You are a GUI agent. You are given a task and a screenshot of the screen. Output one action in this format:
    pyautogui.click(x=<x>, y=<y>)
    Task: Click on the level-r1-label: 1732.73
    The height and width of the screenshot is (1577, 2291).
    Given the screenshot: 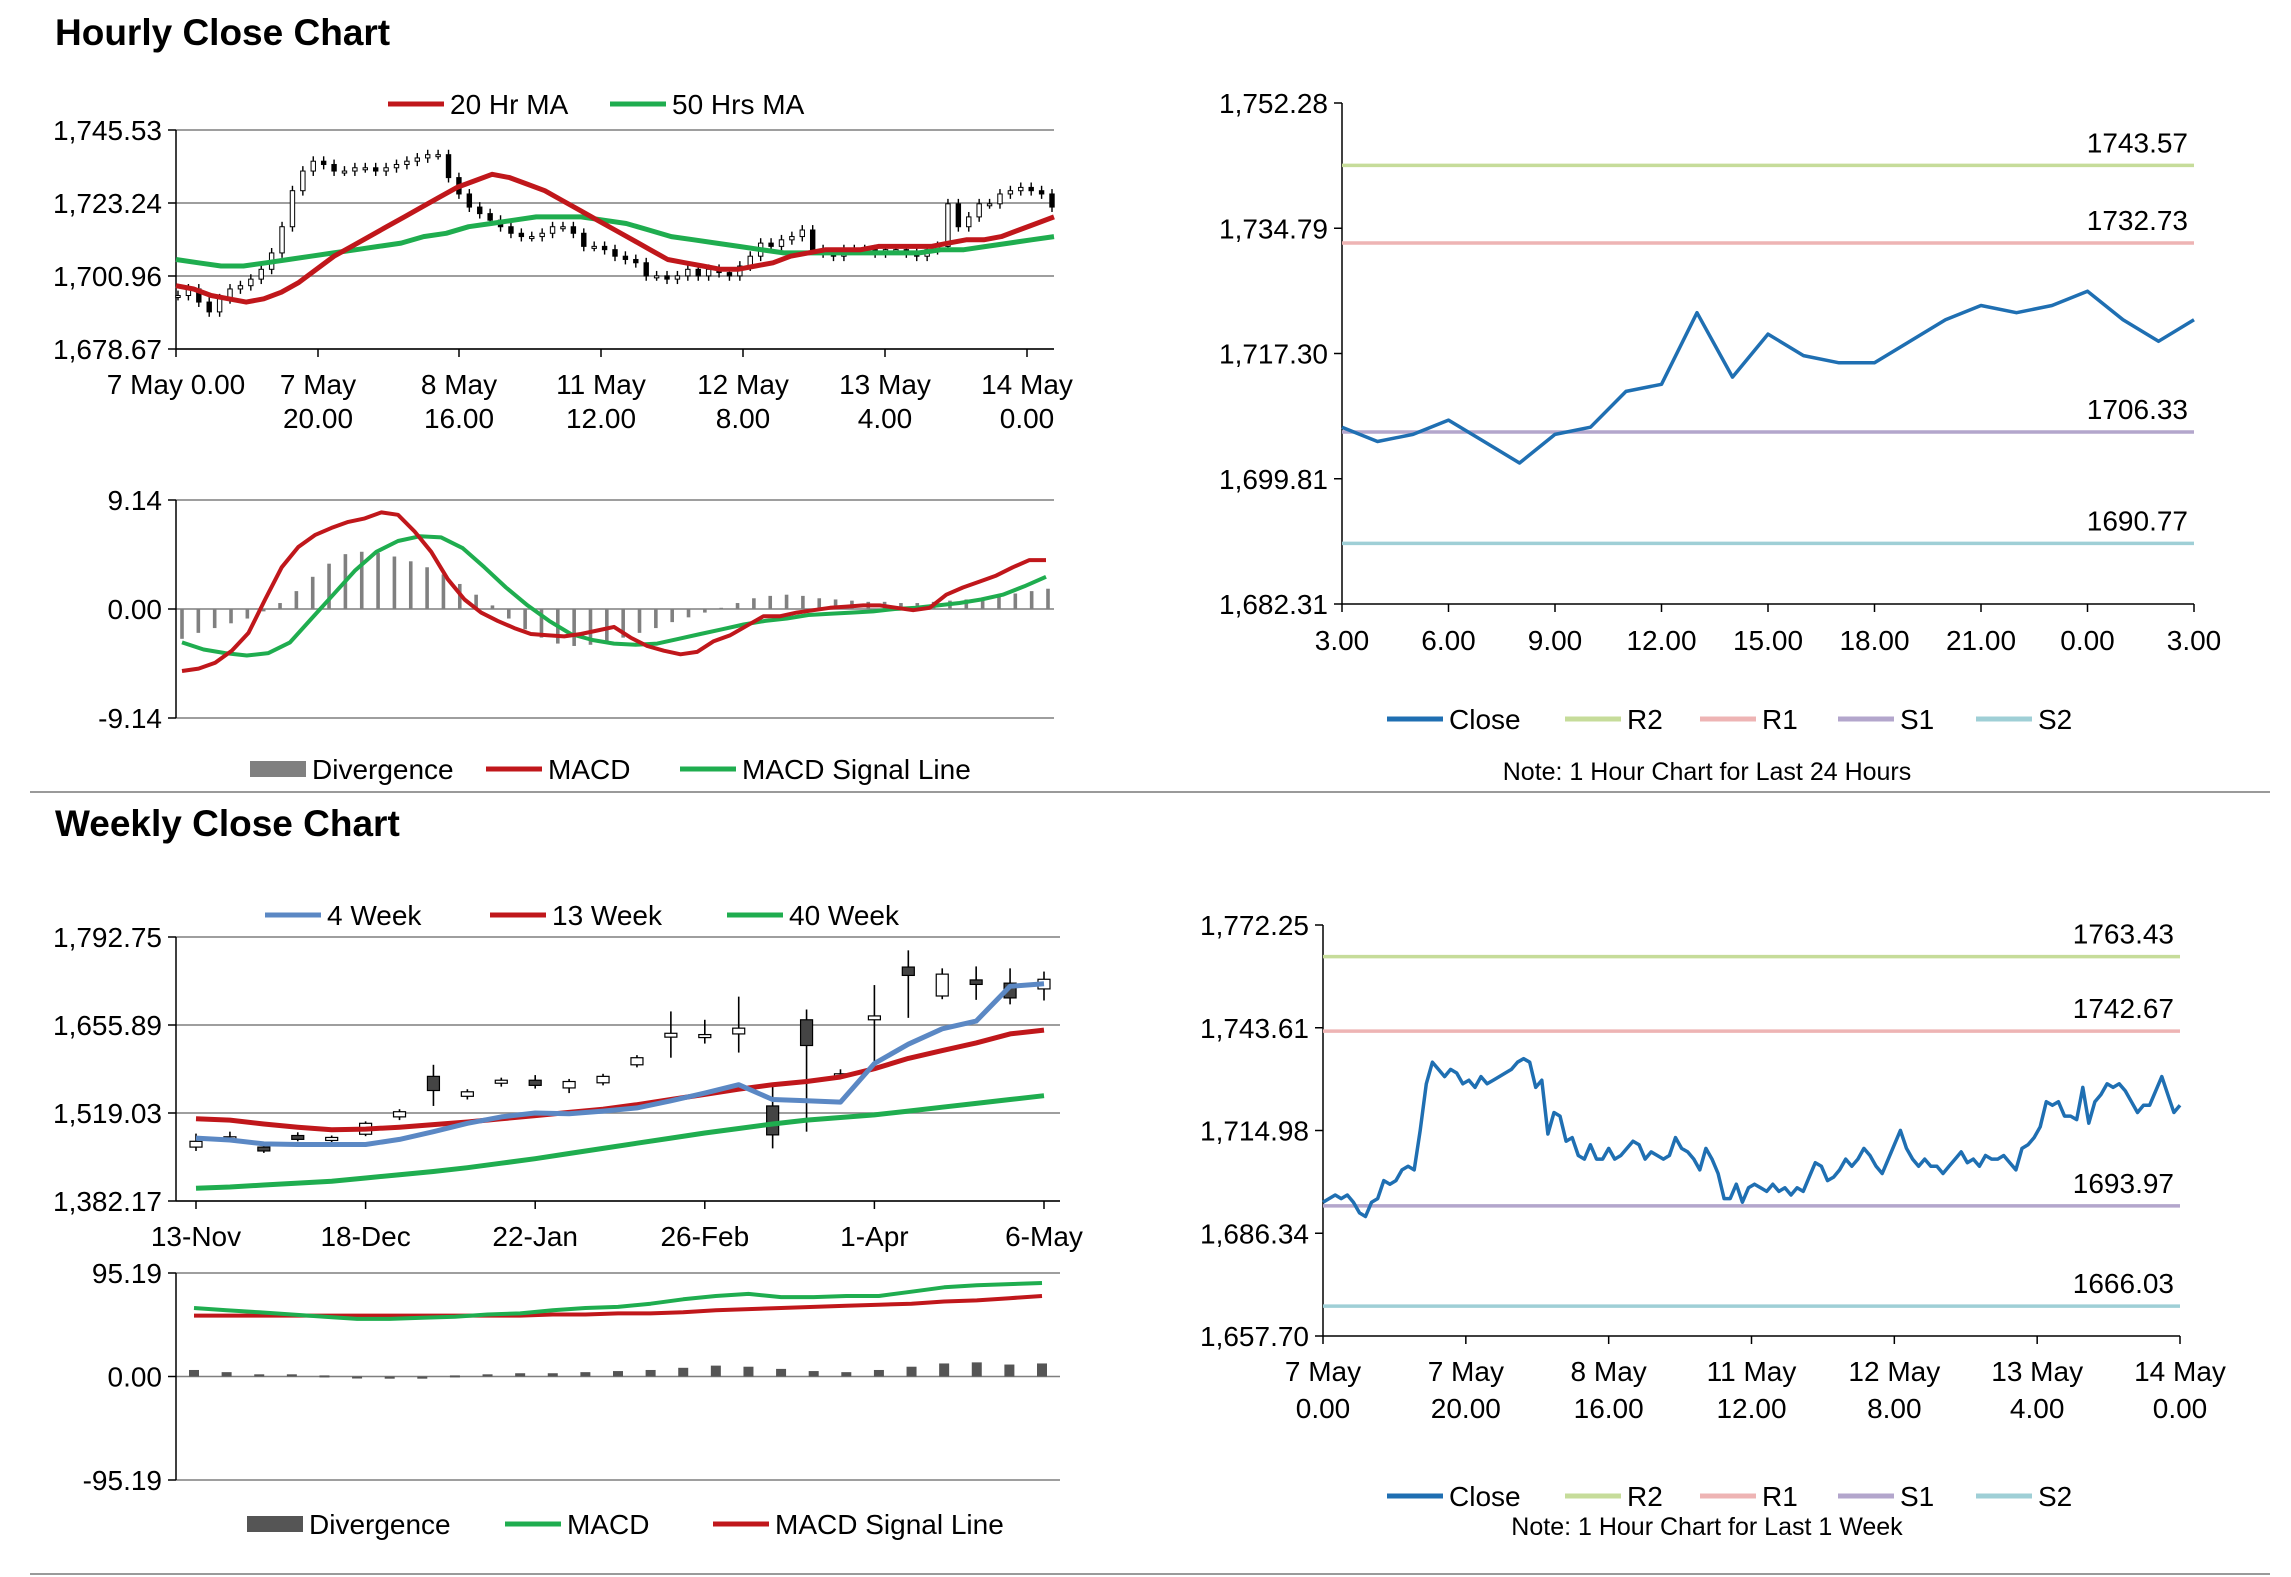 What is the action you would take?
    pyautogui.click(x=2137, y=220)
    